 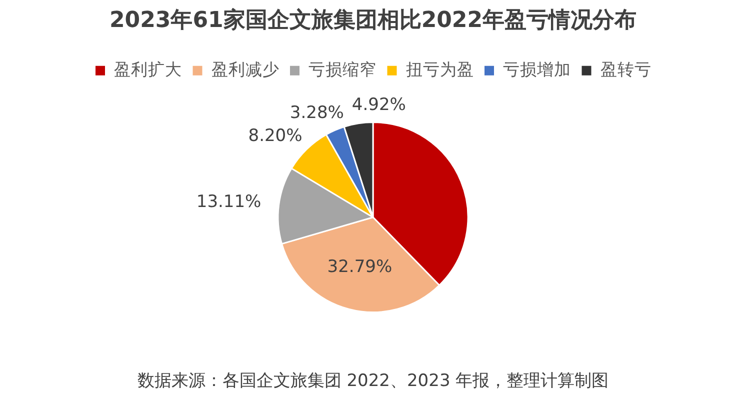 I want to click on data-label: 13.11%, so click(x=229, y=202).